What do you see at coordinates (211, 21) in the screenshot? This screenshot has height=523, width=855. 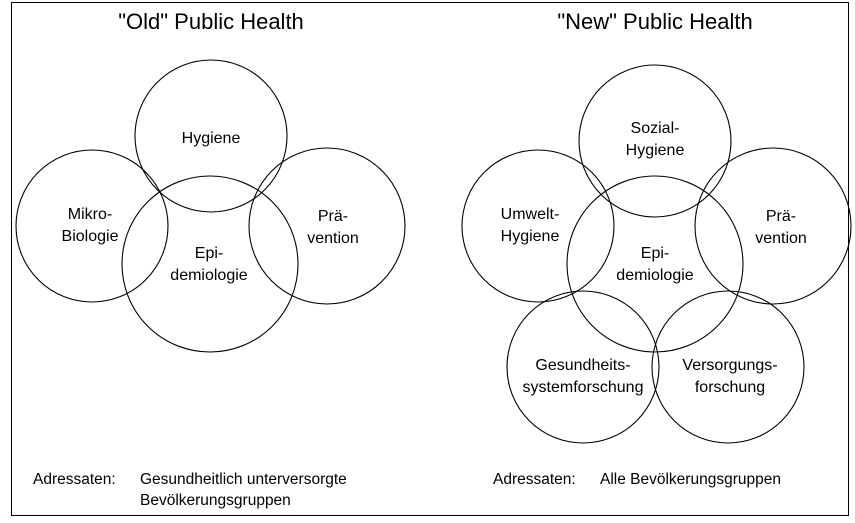 I see `old-title: "Old" Public Health` at bounding box center [211, 21].